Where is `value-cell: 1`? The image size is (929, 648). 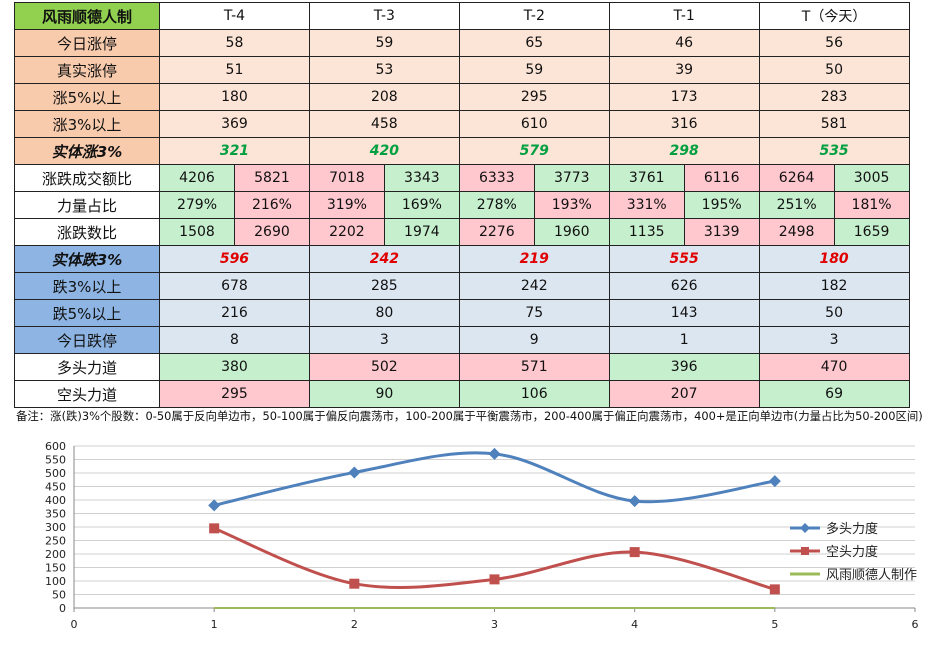 value-cell: 1 is located at coordinates (684, 340).